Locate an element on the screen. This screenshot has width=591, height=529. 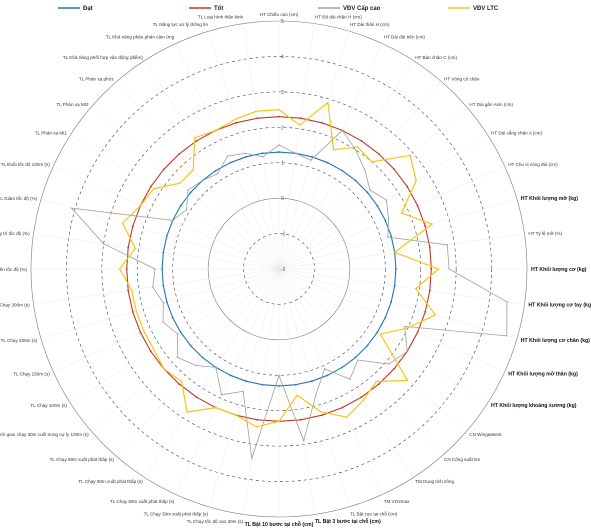
axis-label: HT Bàn chân C (cm) is located at coordinates (436, 57).